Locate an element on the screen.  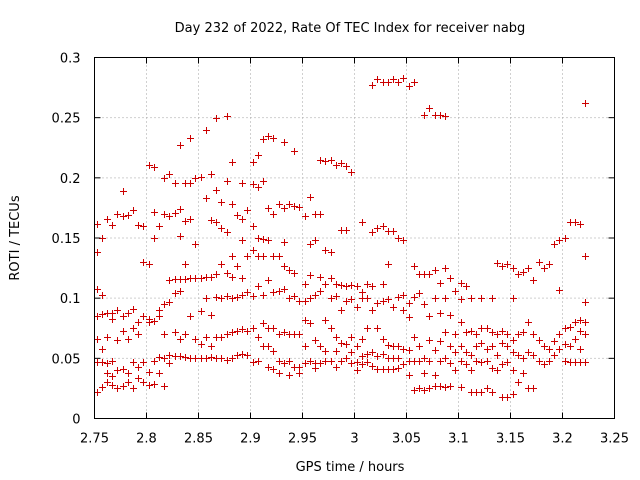
y-tick-label: 0.3 is located at coordinates (70, 59).